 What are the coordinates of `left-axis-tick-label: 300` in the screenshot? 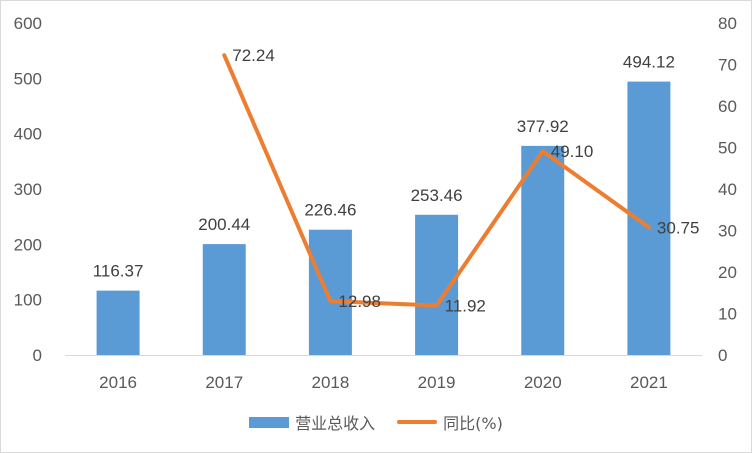 It's located at (28, 189).